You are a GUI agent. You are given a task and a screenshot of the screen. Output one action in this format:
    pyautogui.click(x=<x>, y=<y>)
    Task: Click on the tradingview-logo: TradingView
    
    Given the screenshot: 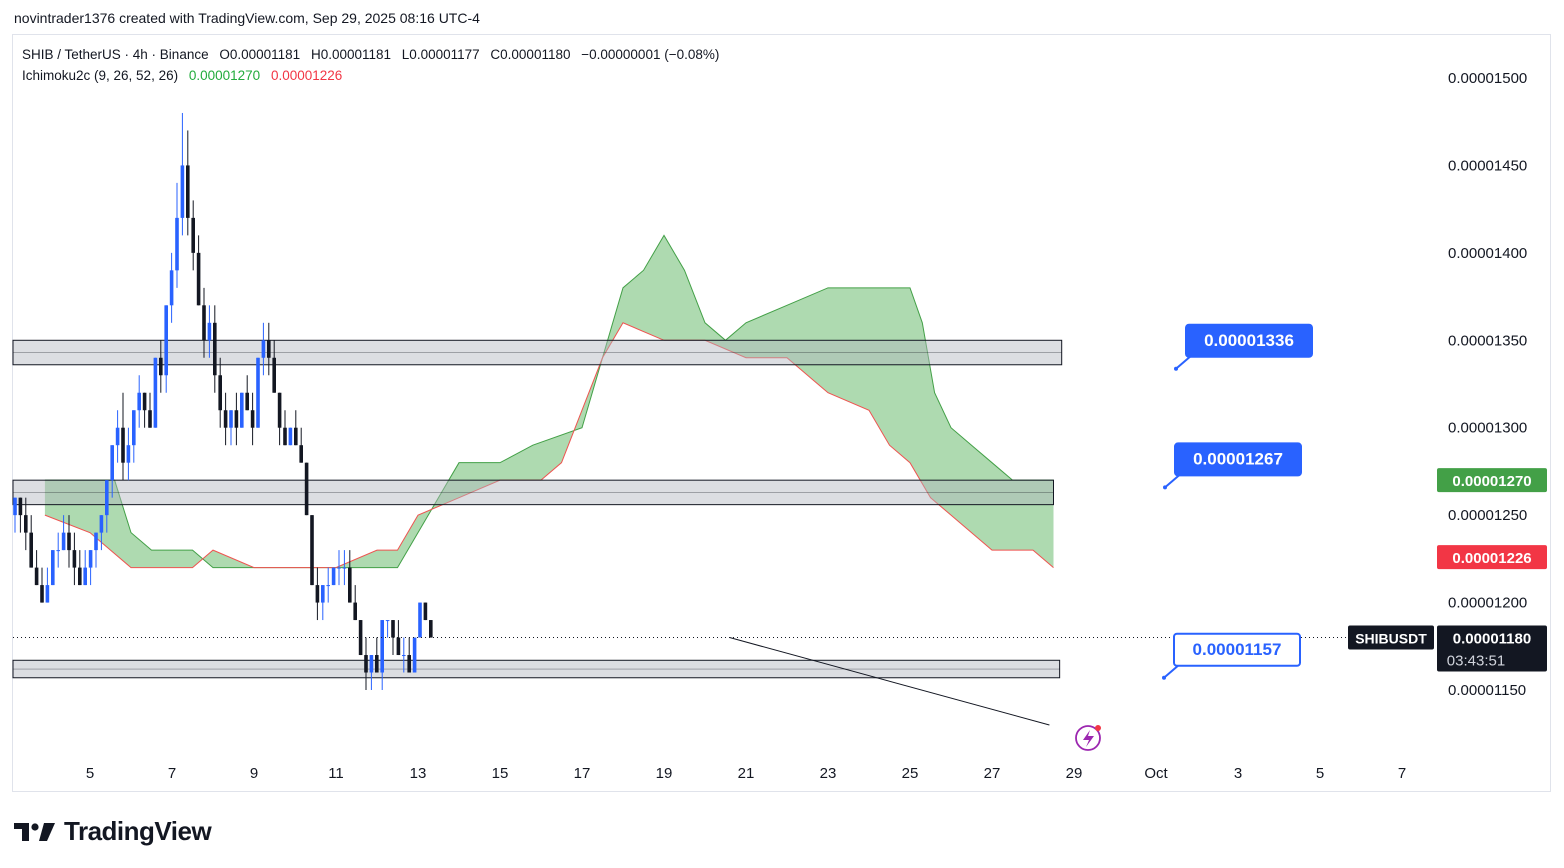 What is the action you would take?
    pyautogui.click(x=113, y=831)
    